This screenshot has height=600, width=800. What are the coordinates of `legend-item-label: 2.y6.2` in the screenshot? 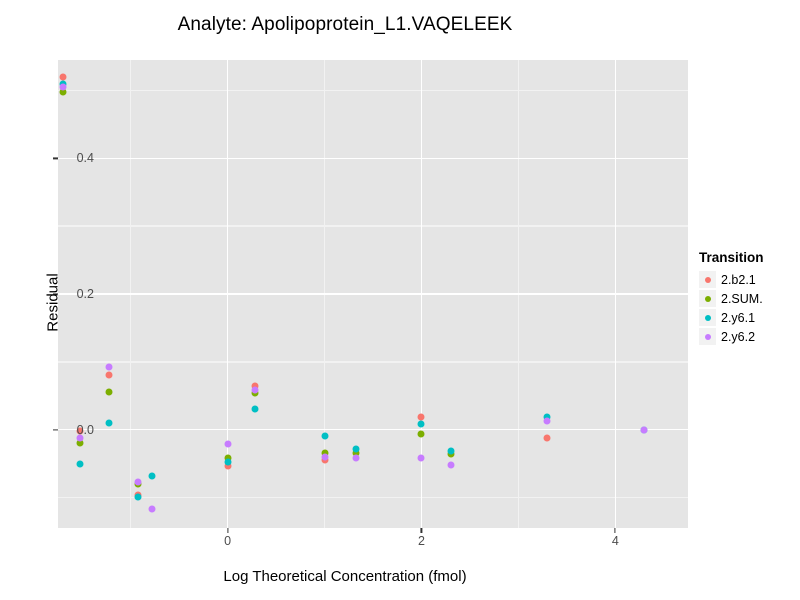 It's located at (738, 336).